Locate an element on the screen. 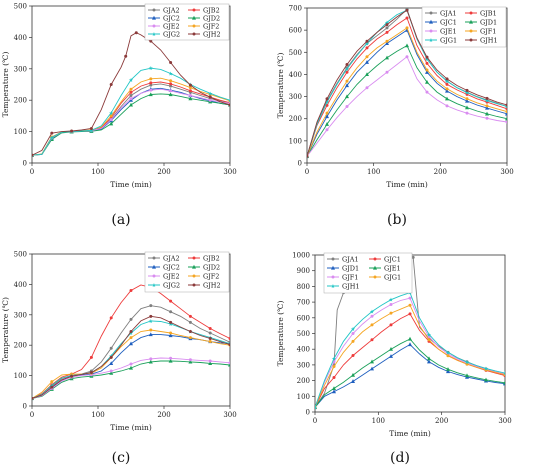 The width and height of the screenshot is (550, 476). y-tick-label: 400 is located at coordinates (295, 75).